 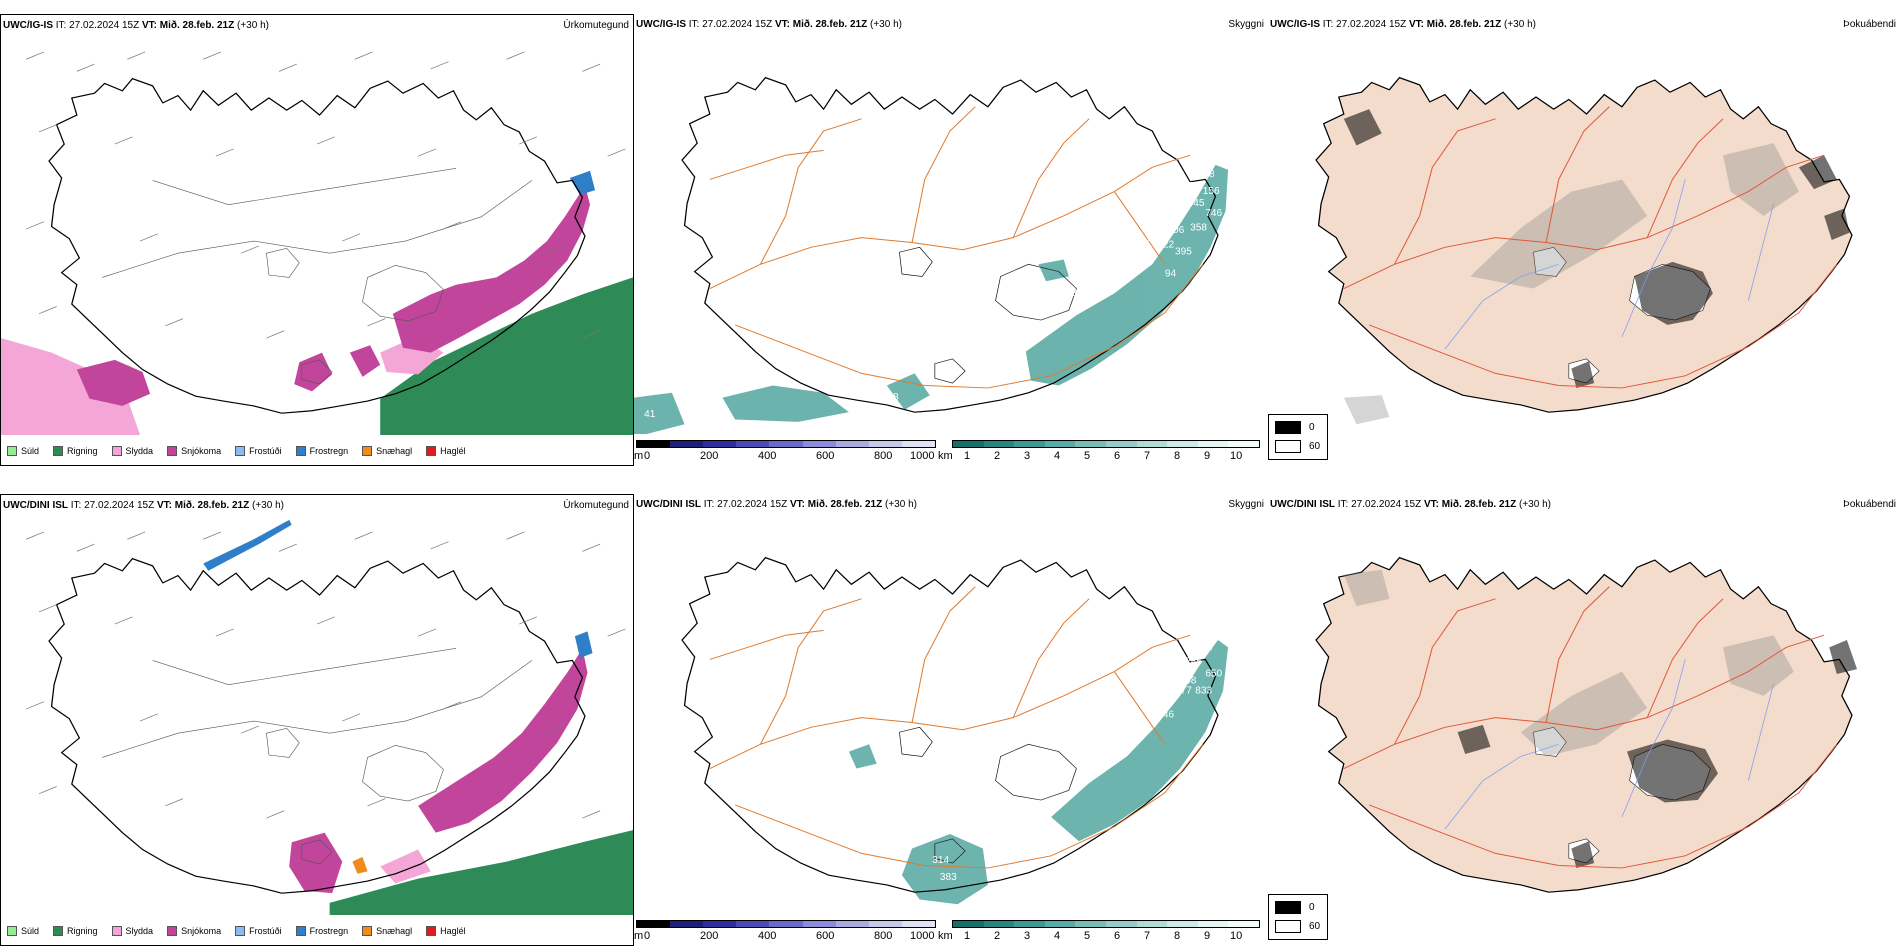 What do you see at coordinates (1130, 252) in the screenshot?
I see `svg-text: 351` at bounding box center [1130, 252].